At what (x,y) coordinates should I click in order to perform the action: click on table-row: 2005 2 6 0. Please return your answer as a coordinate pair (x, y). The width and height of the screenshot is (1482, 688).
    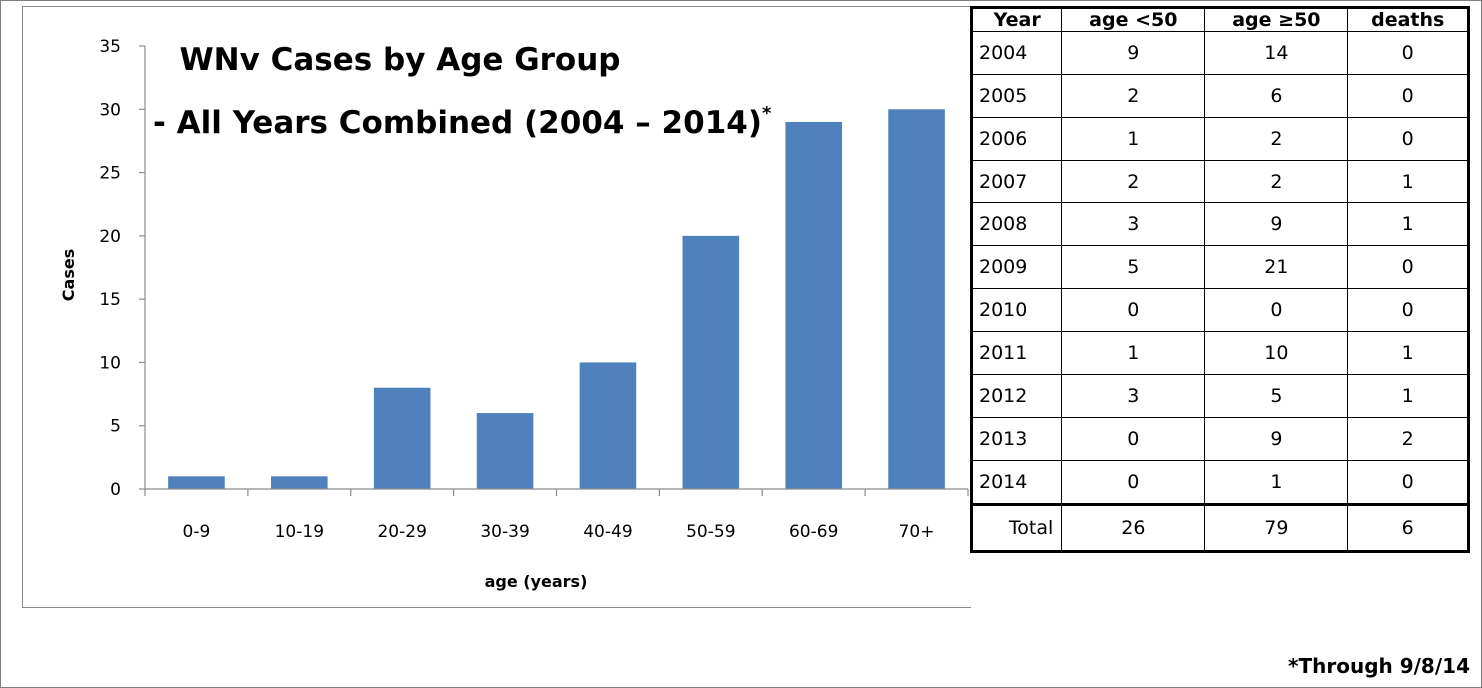
    Looking at the image, I should click on (1219, 95).